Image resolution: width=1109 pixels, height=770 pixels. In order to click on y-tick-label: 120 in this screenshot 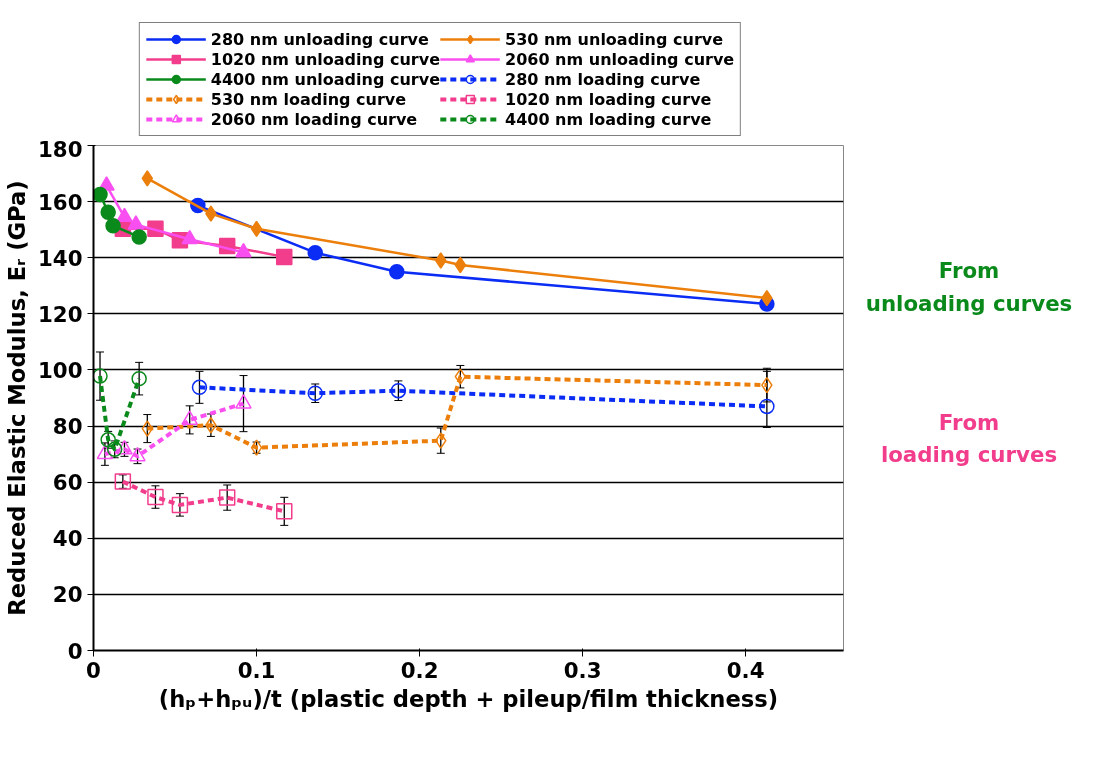, I will do `click(60, 314)`.